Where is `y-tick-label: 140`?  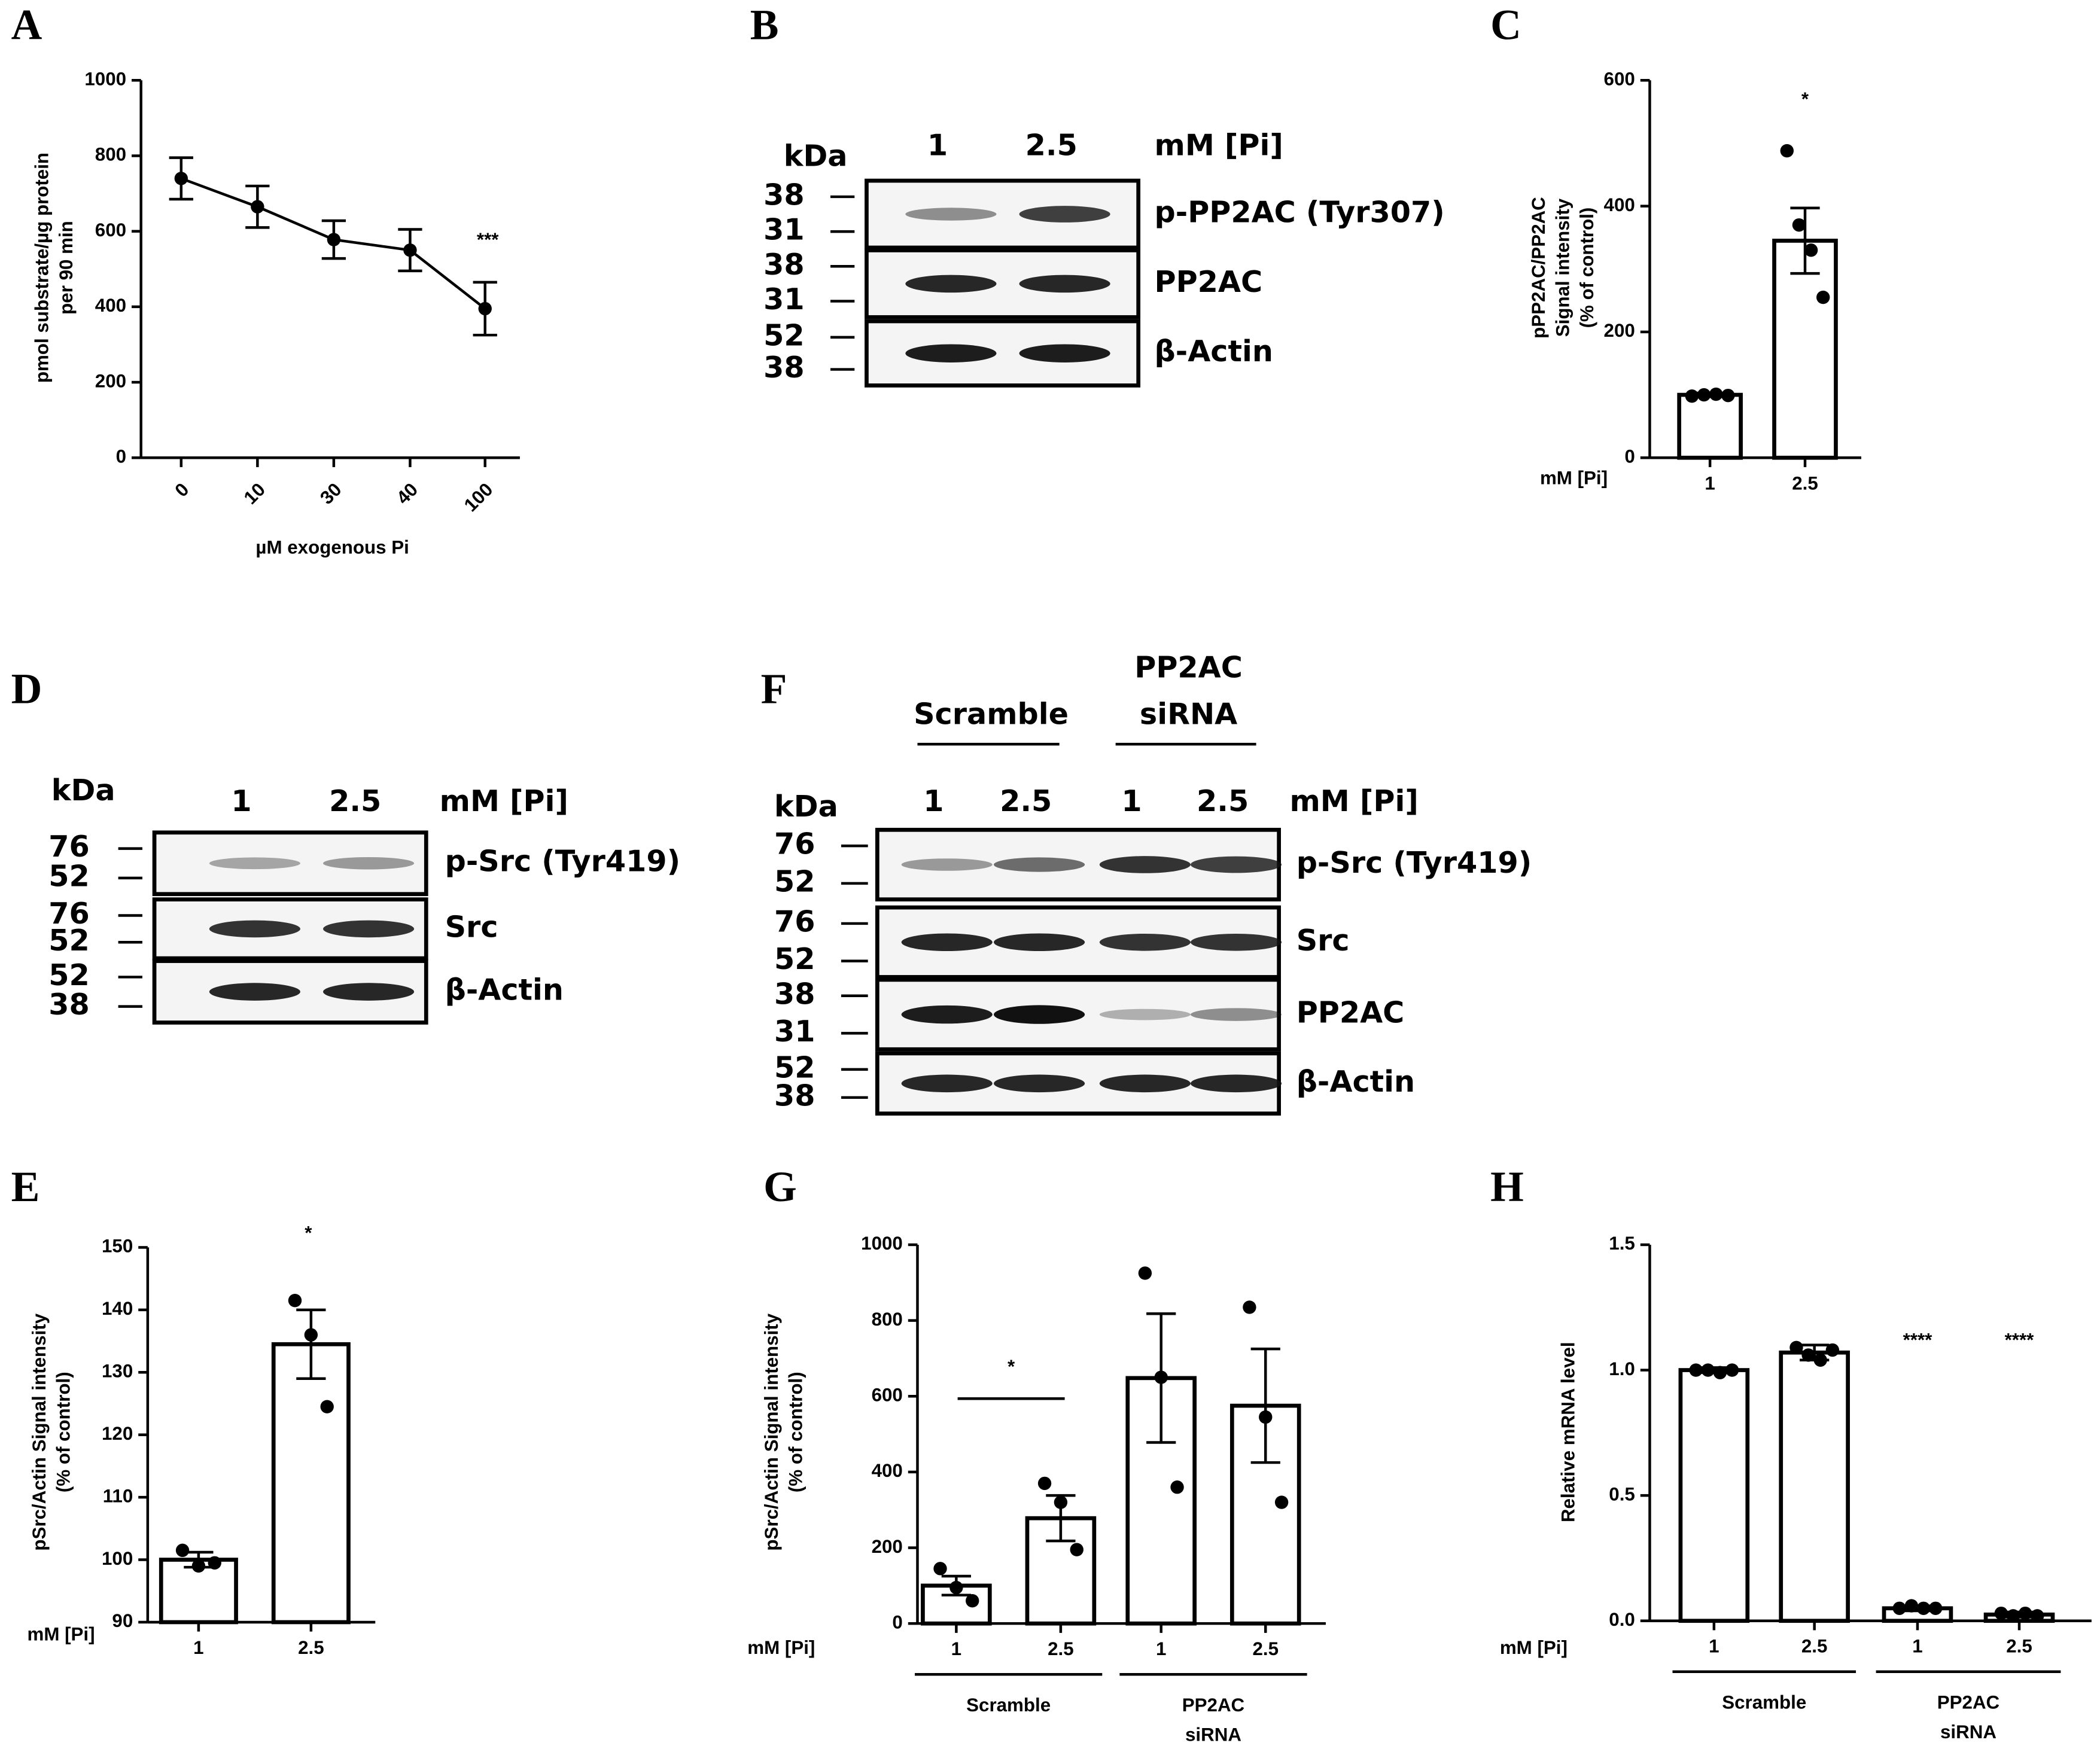 y-tick-label: 140 is located at coordinates (117, 1308).